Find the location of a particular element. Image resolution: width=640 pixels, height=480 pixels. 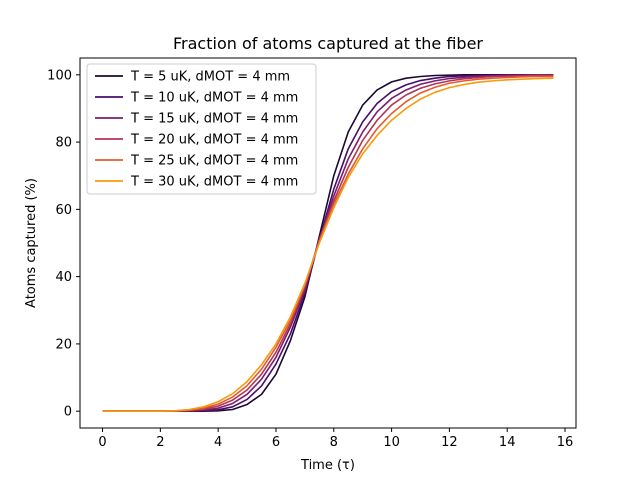

y-tick-label: 0 is located at coordinates (68, 412).